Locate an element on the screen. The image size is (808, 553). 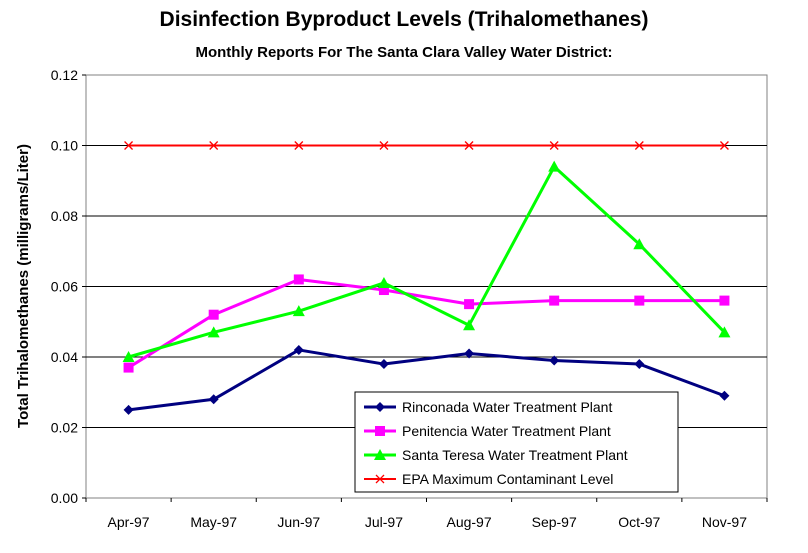
legend-label: EPA Maximum Contaminant Level is located at coordinates (507, 479).